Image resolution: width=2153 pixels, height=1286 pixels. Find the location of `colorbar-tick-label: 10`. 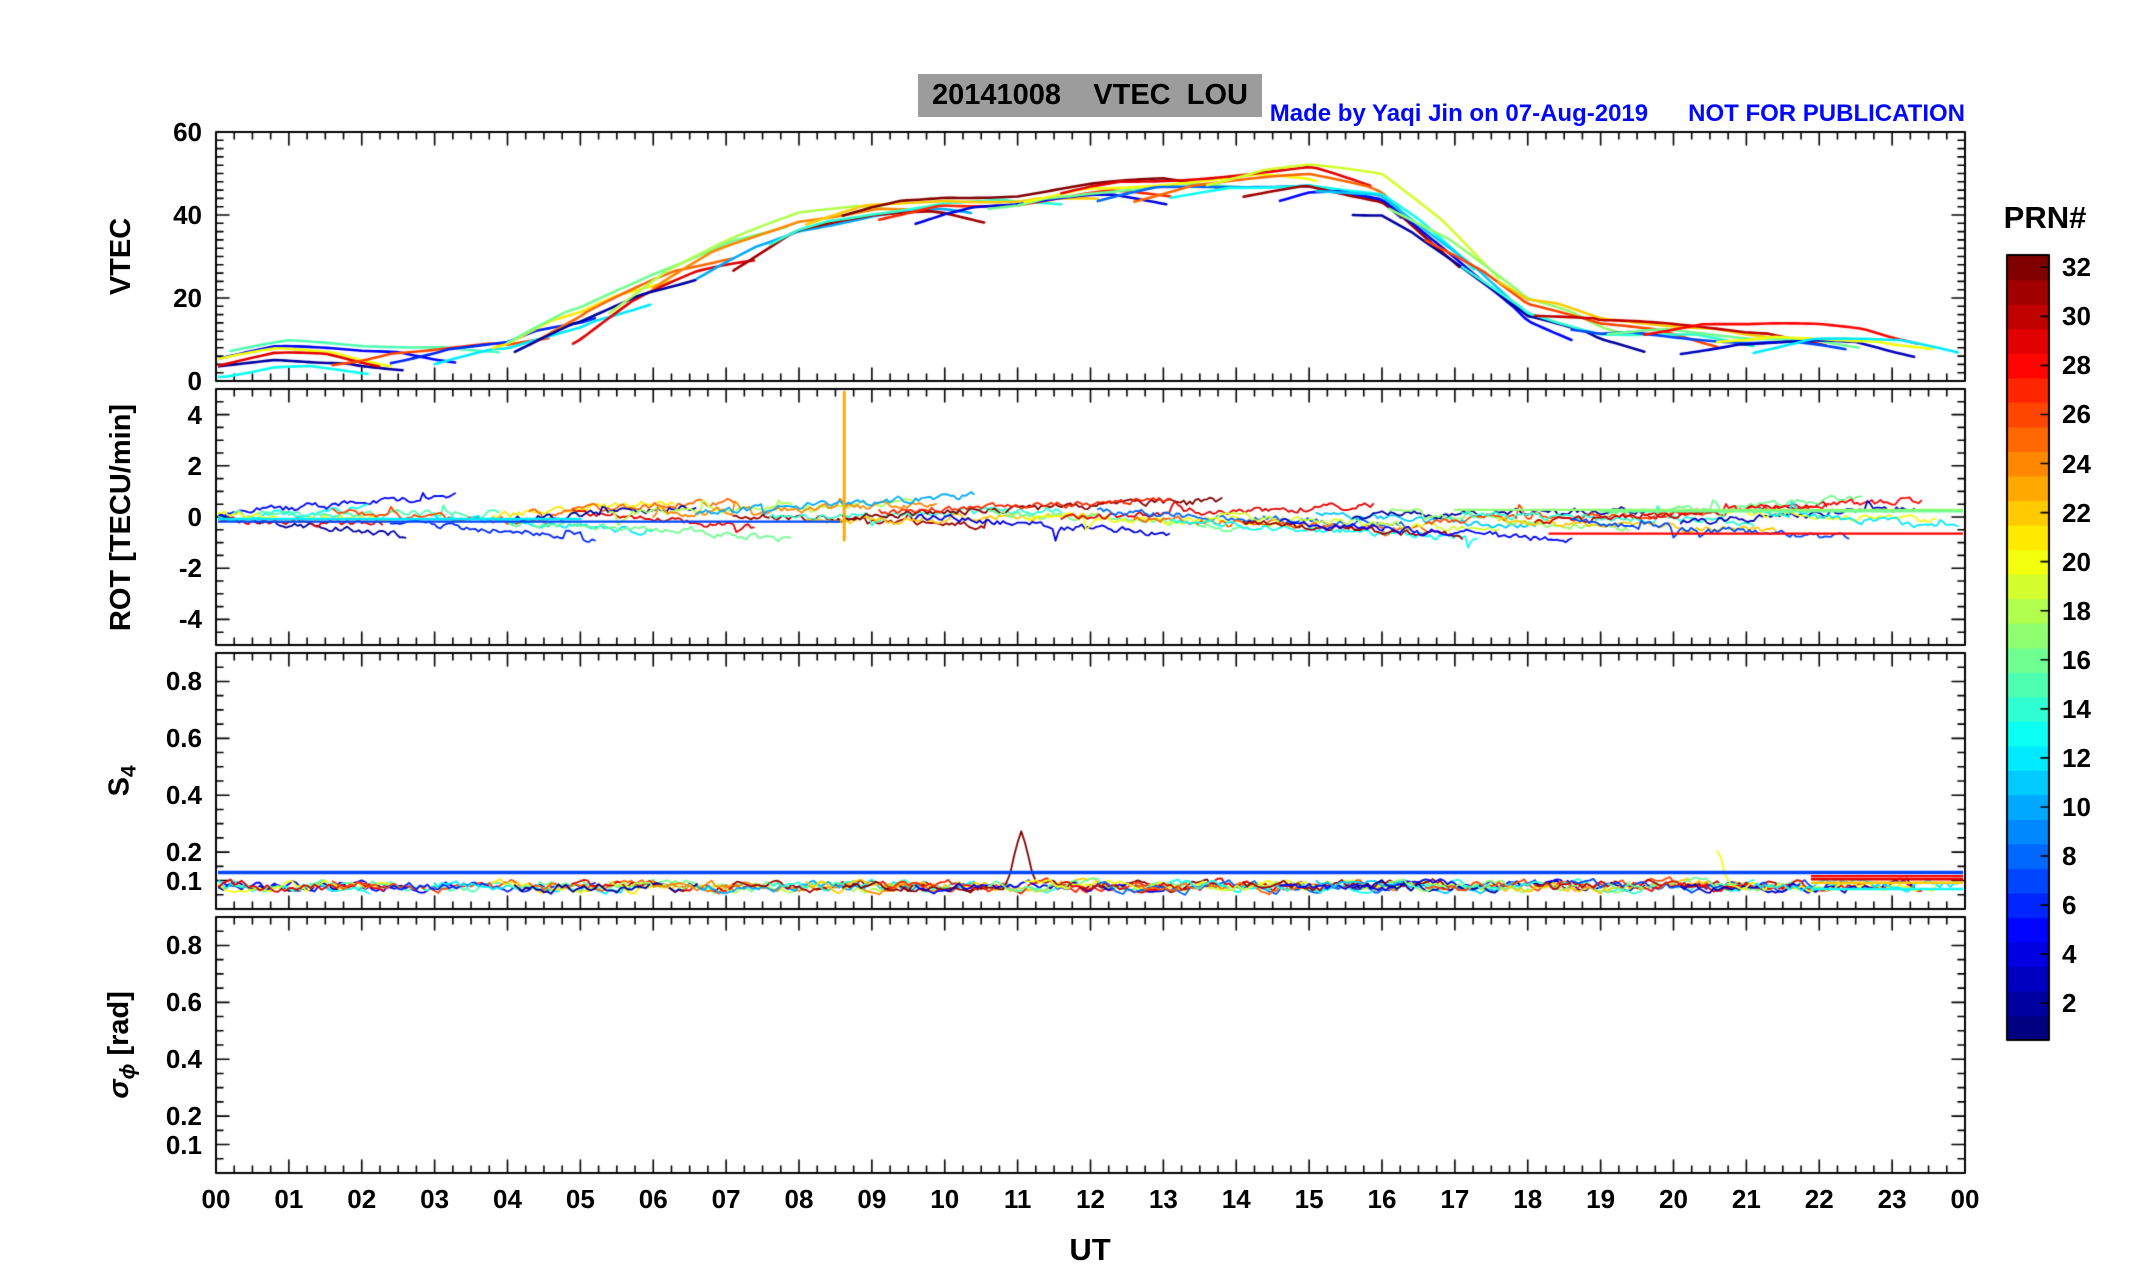

colorbar-tick-label: 10 is located at coordinates (2076, 806).